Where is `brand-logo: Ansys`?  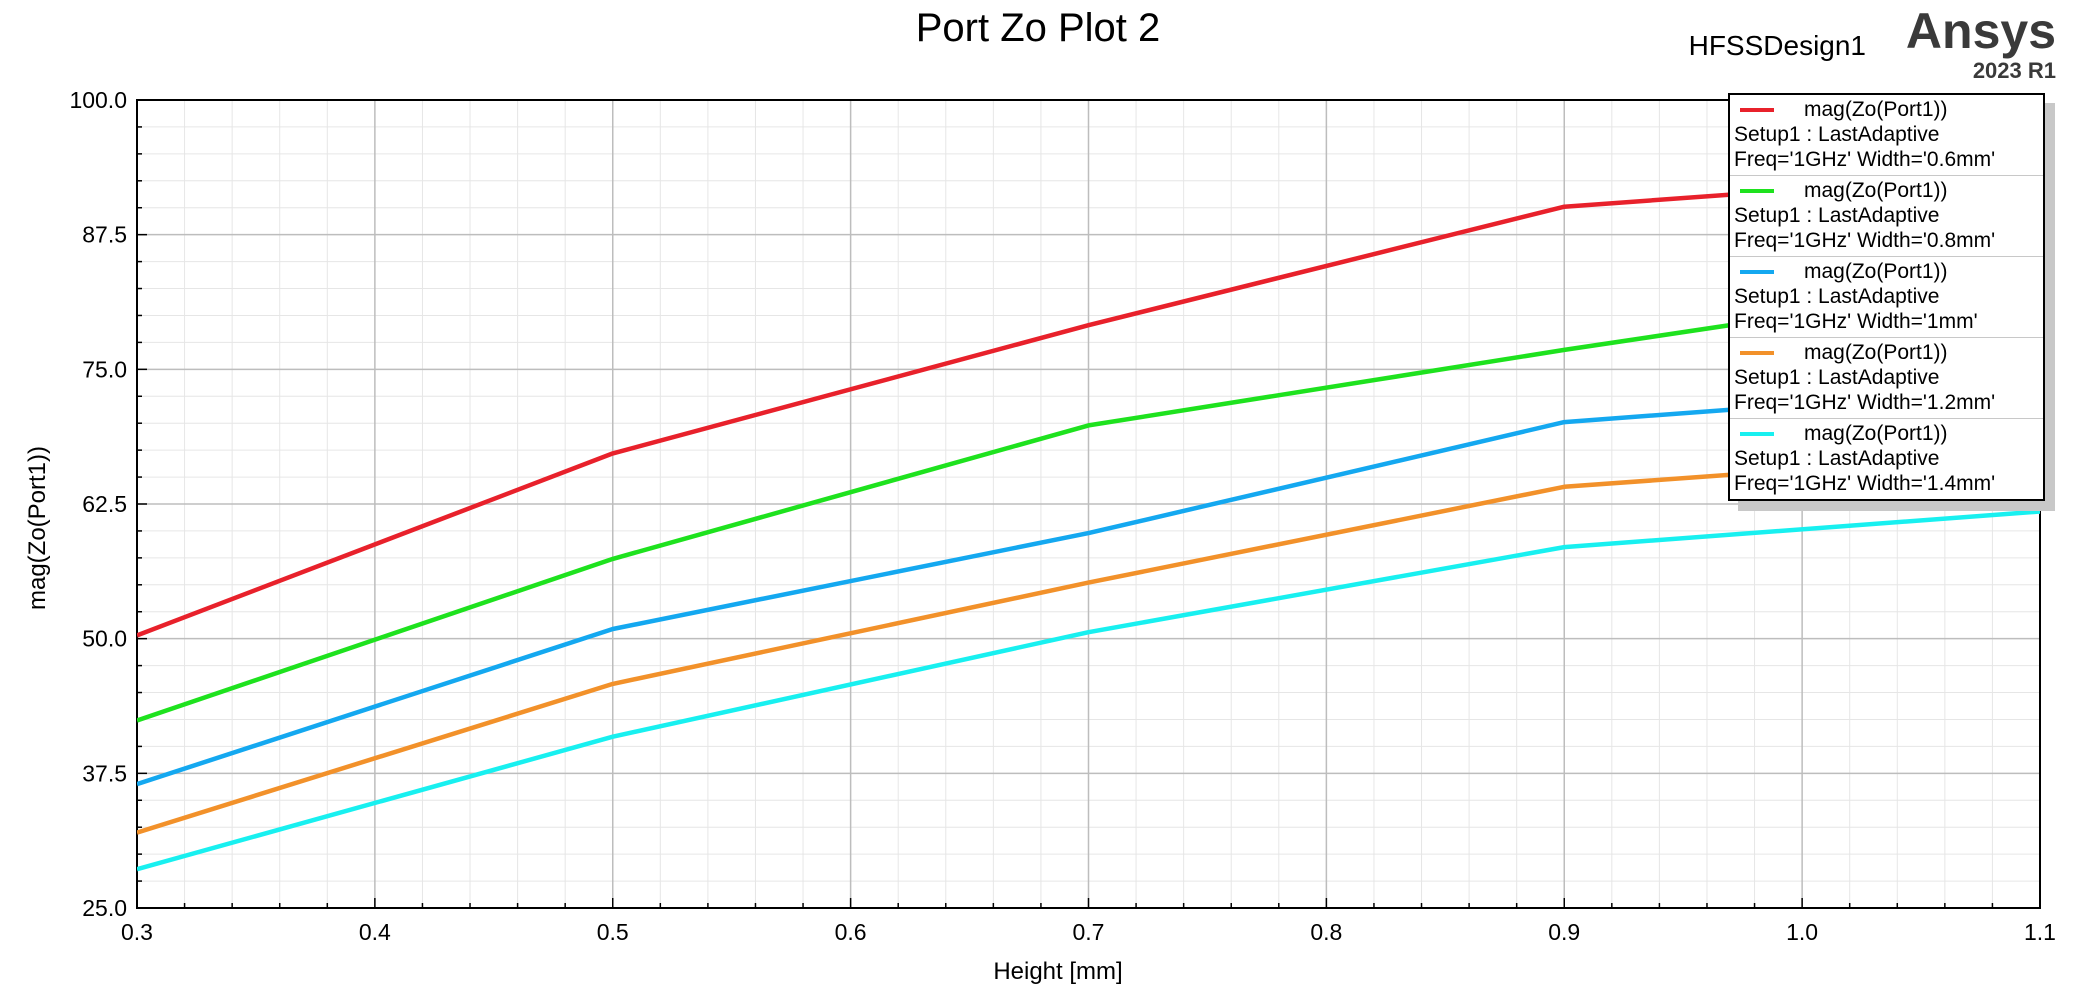
brand-logo: Ansys is located at coordinates (1980, 31).